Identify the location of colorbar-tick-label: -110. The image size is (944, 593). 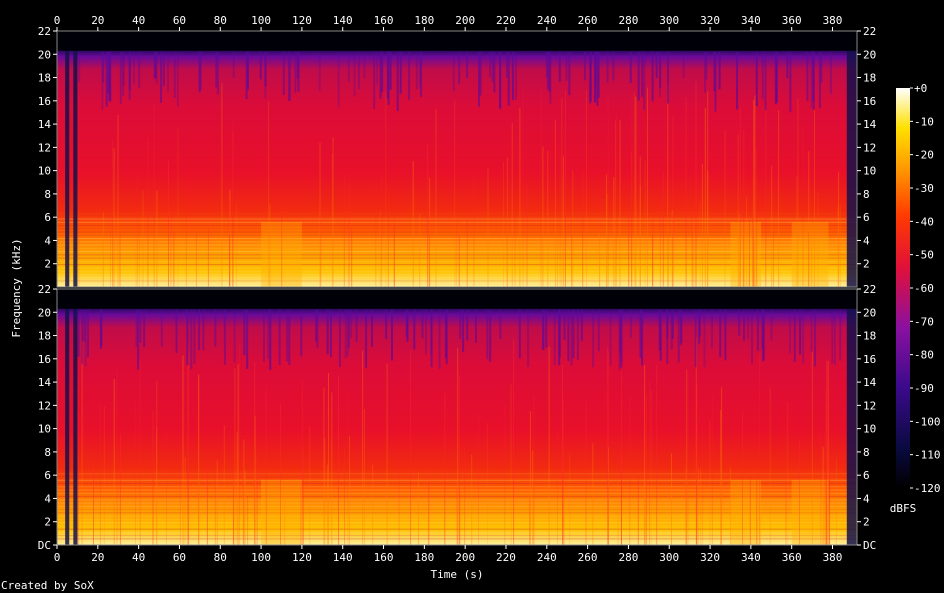
(927, 455).